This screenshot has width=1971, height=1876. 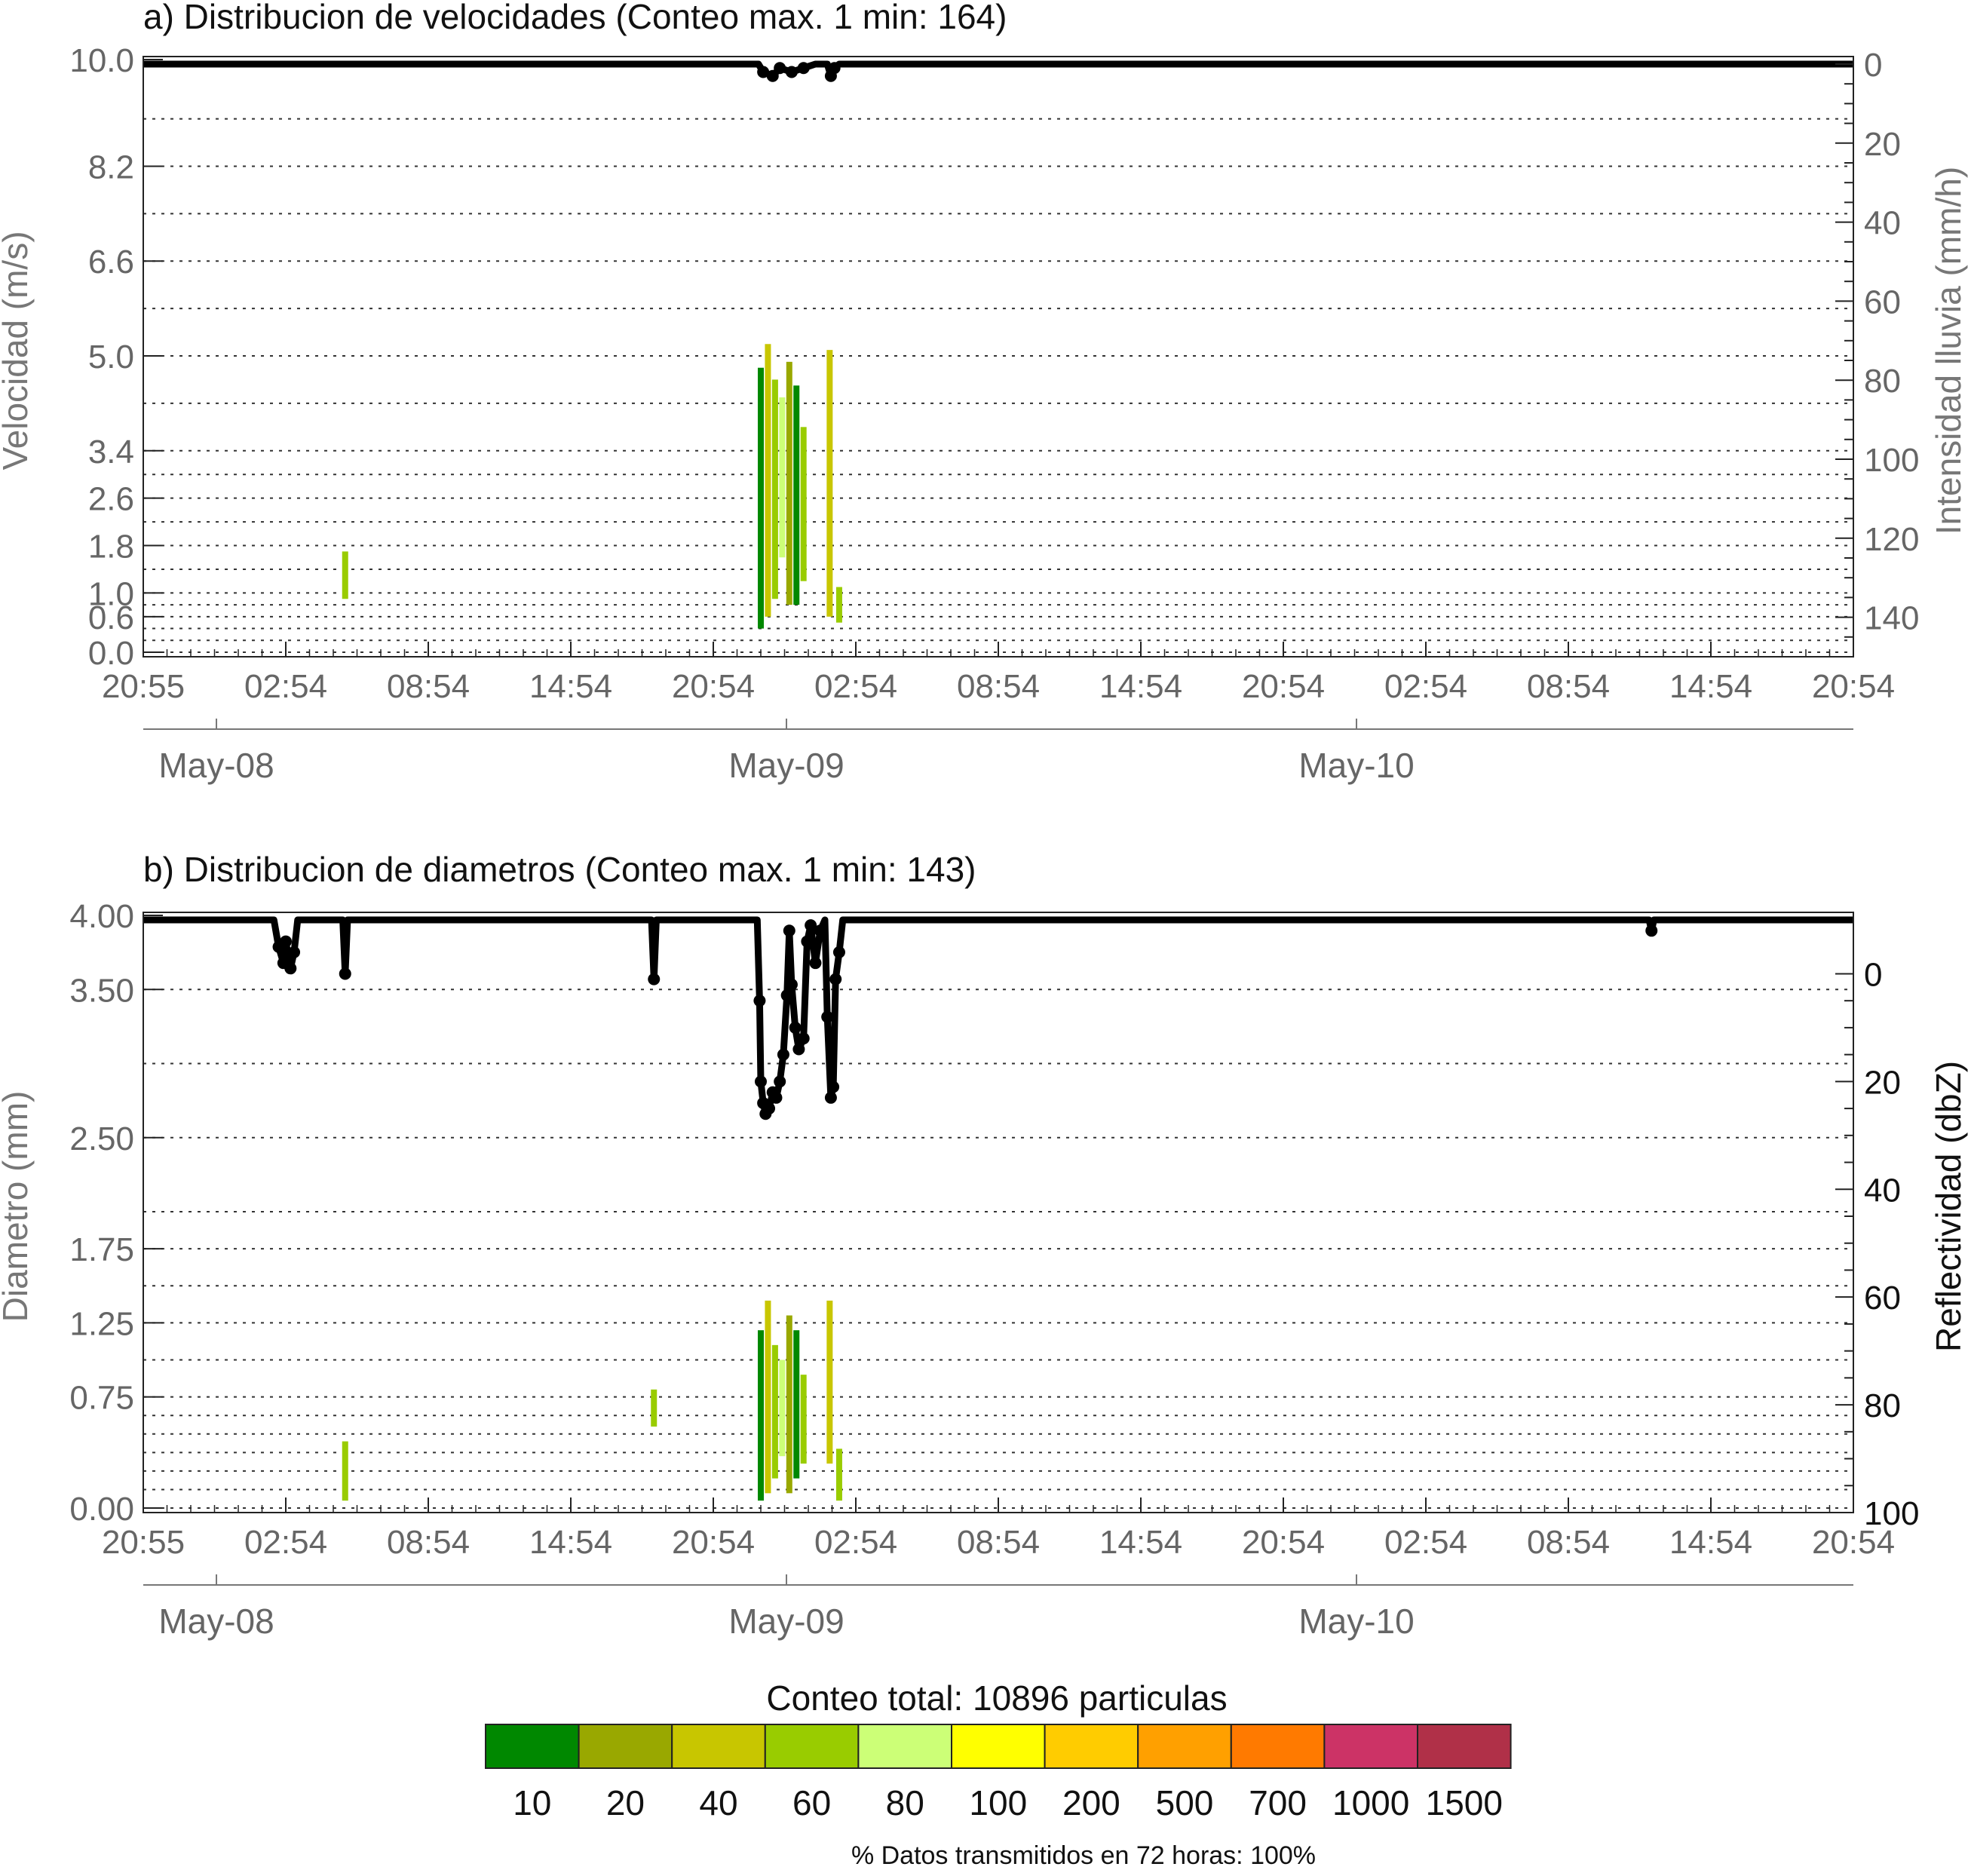 What do you see at coordinates (102, 916) in the screenshot?
I see `y-tick-label: 4.00` at bounding box center [102, 916].